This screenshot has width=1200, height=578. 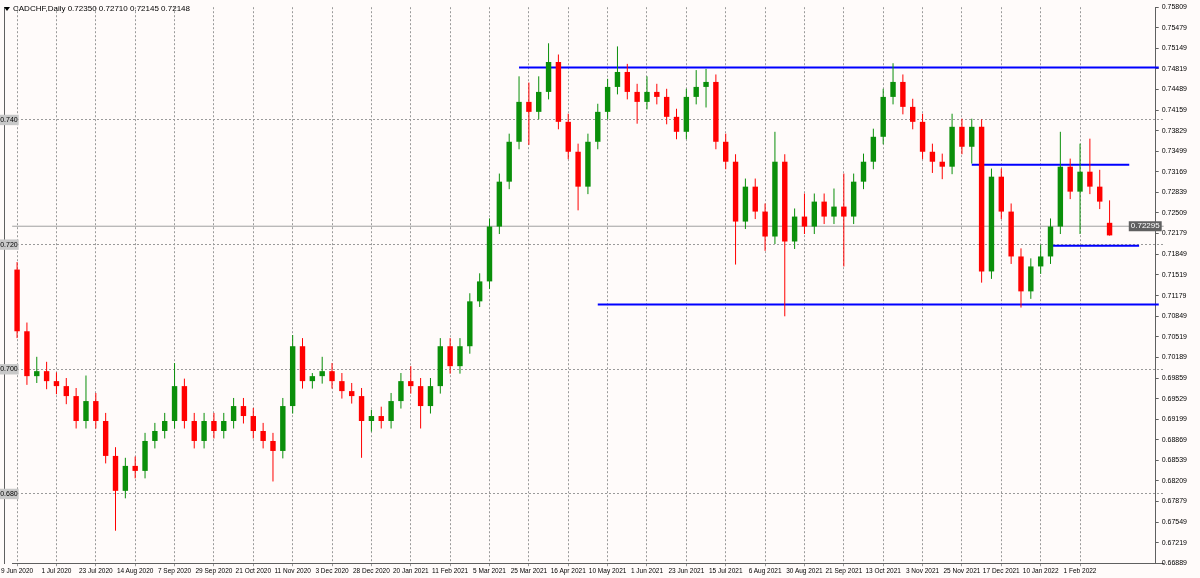 I want to click on ref-line-label: 0.72295, so click(x=1145, y=226).